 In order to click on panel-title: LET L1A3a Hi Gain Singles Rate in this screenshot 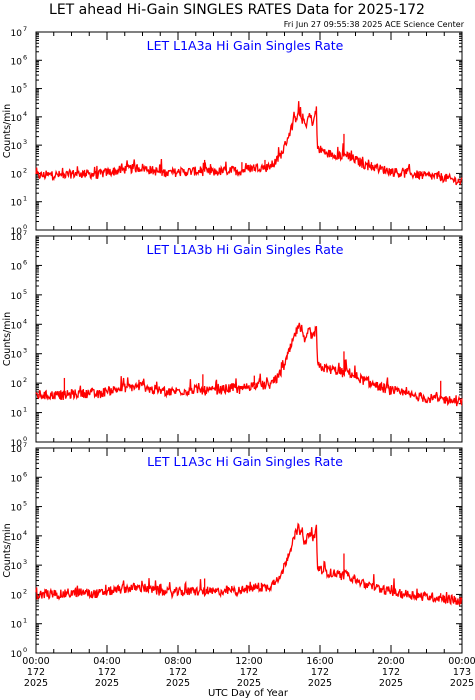, I will do `click(245, 45)`.